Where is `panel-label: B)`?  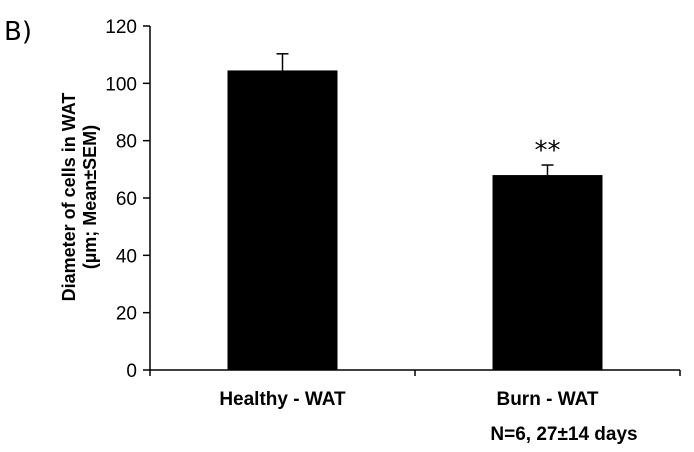
panel-label: B) is located at coordinates (18, 32).